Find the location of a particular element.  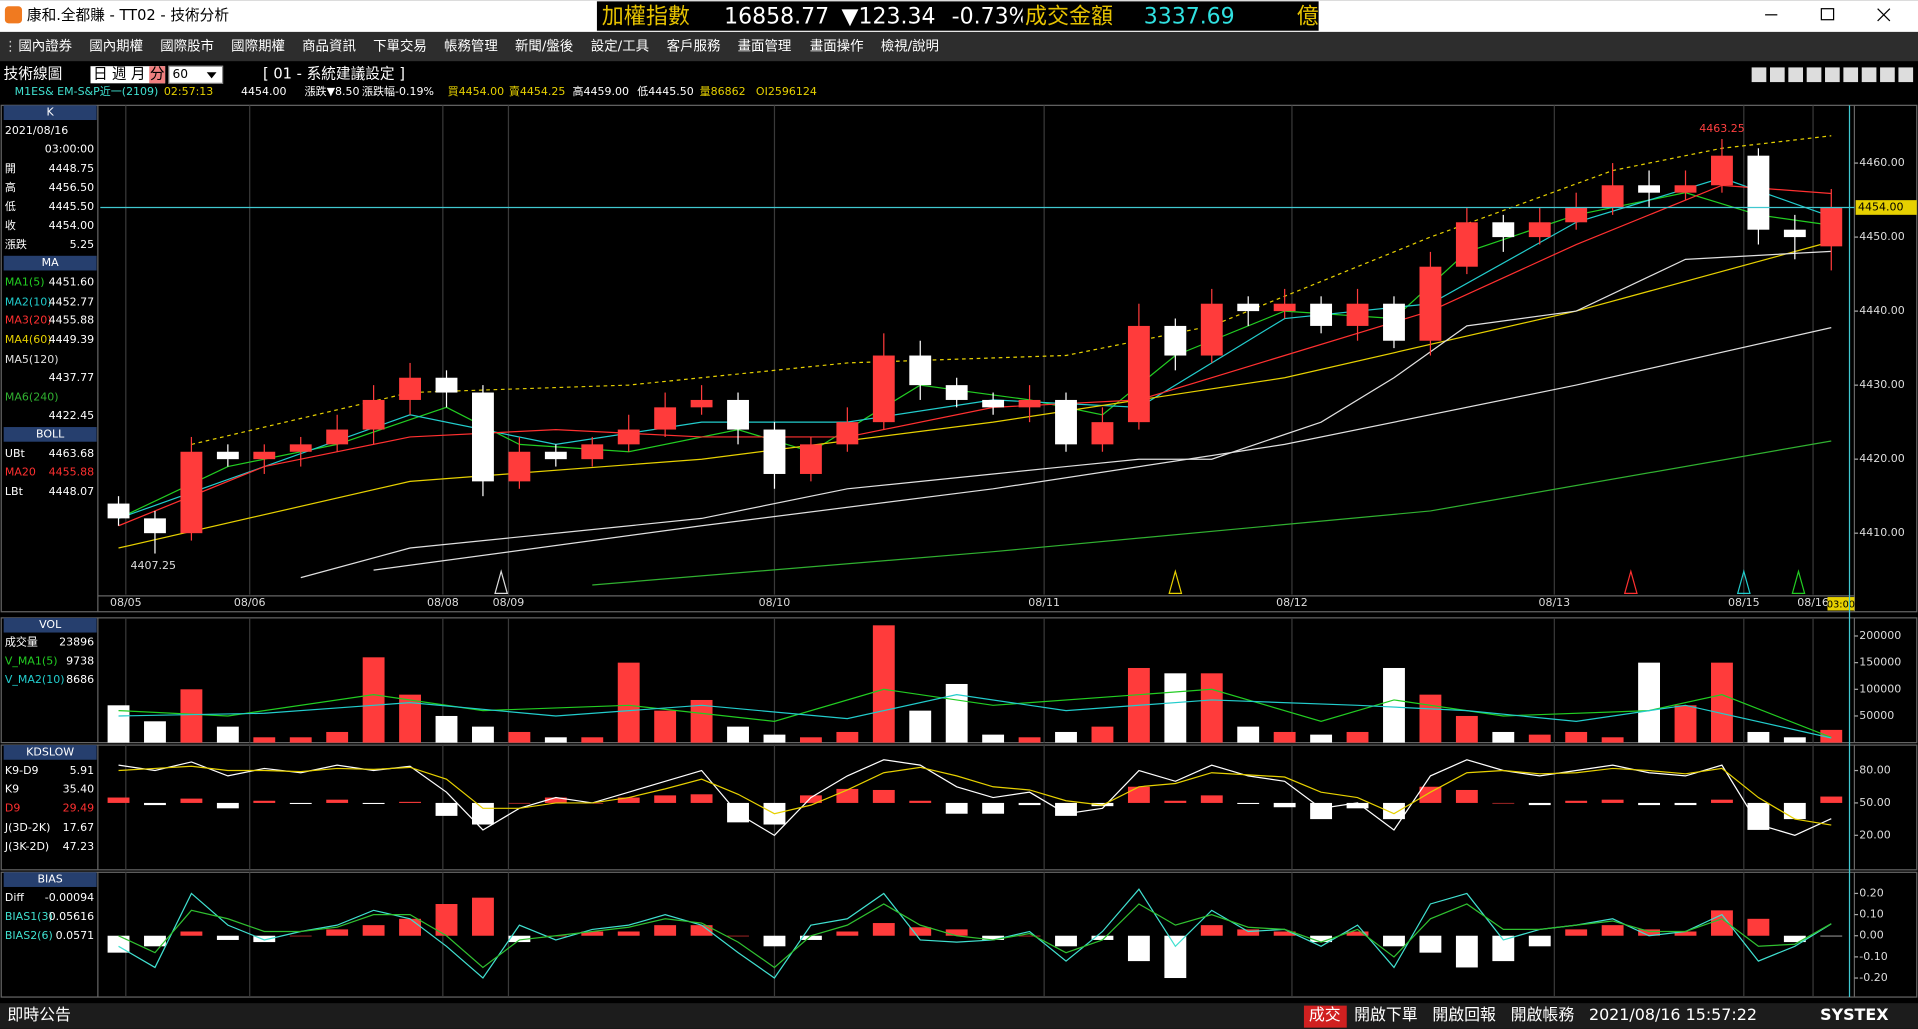

menu-item: 下單交易 is located at coordinates (400, 46).